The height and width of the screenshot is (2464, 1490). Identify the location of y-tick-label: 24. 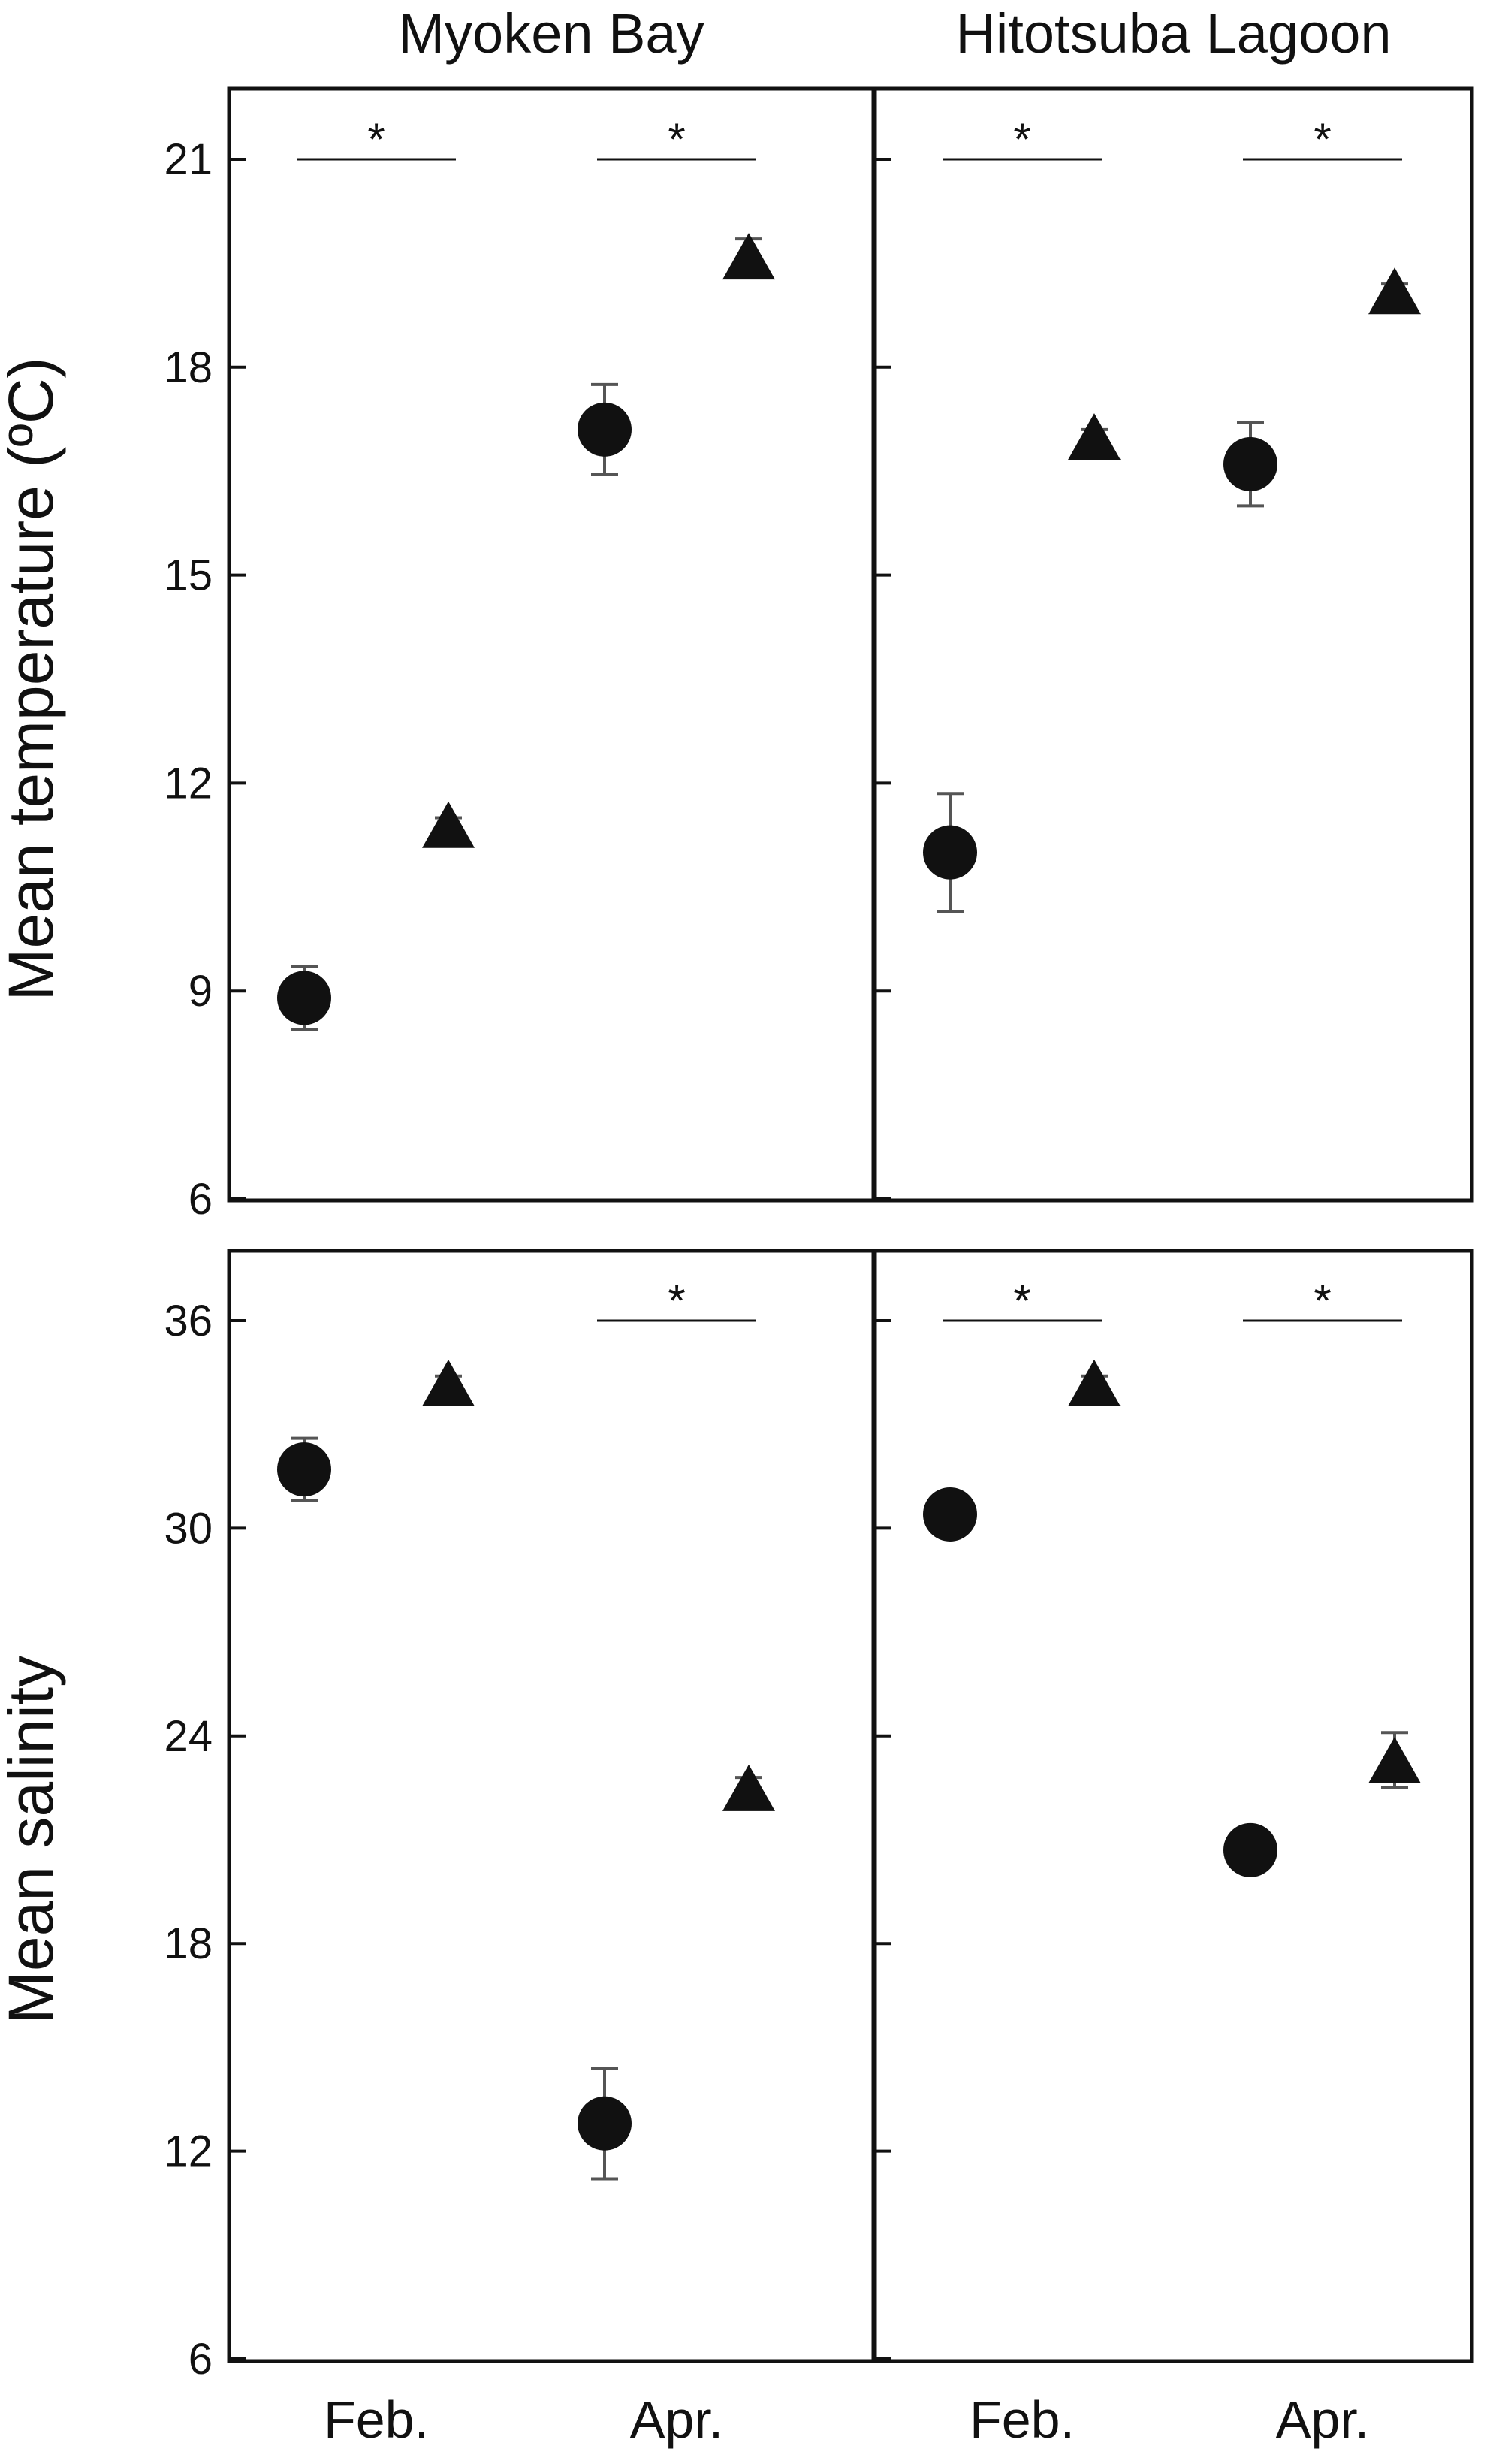
(188, 1736).